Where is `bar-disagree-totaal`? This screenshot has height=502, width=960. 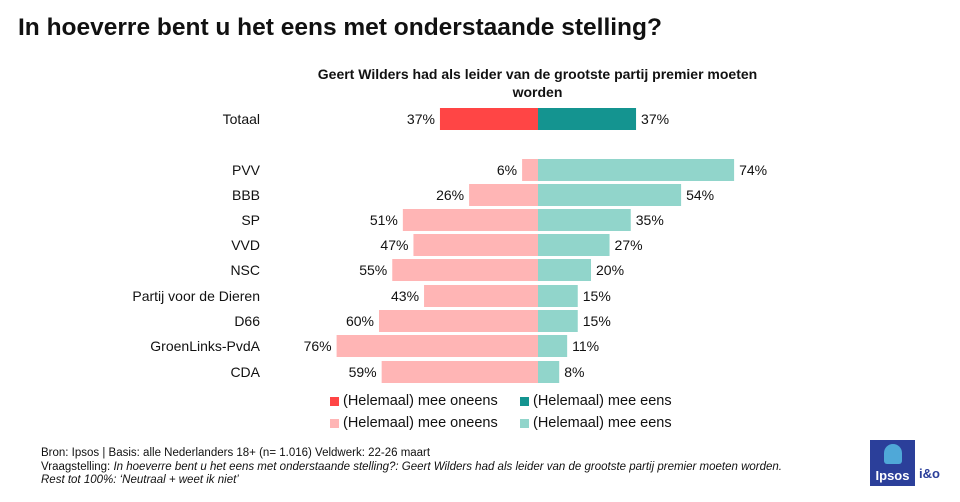 bar-disagree-totaal is located at coordinates (488, 119).